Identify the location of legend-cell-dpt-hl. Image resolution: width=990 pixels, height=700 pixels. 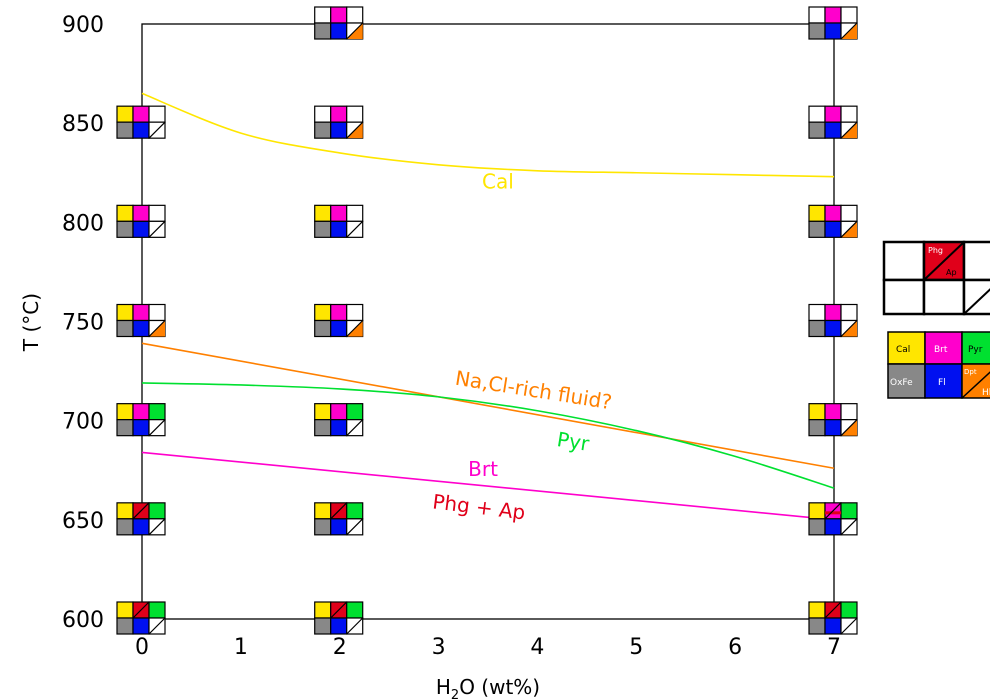
(975, 381).